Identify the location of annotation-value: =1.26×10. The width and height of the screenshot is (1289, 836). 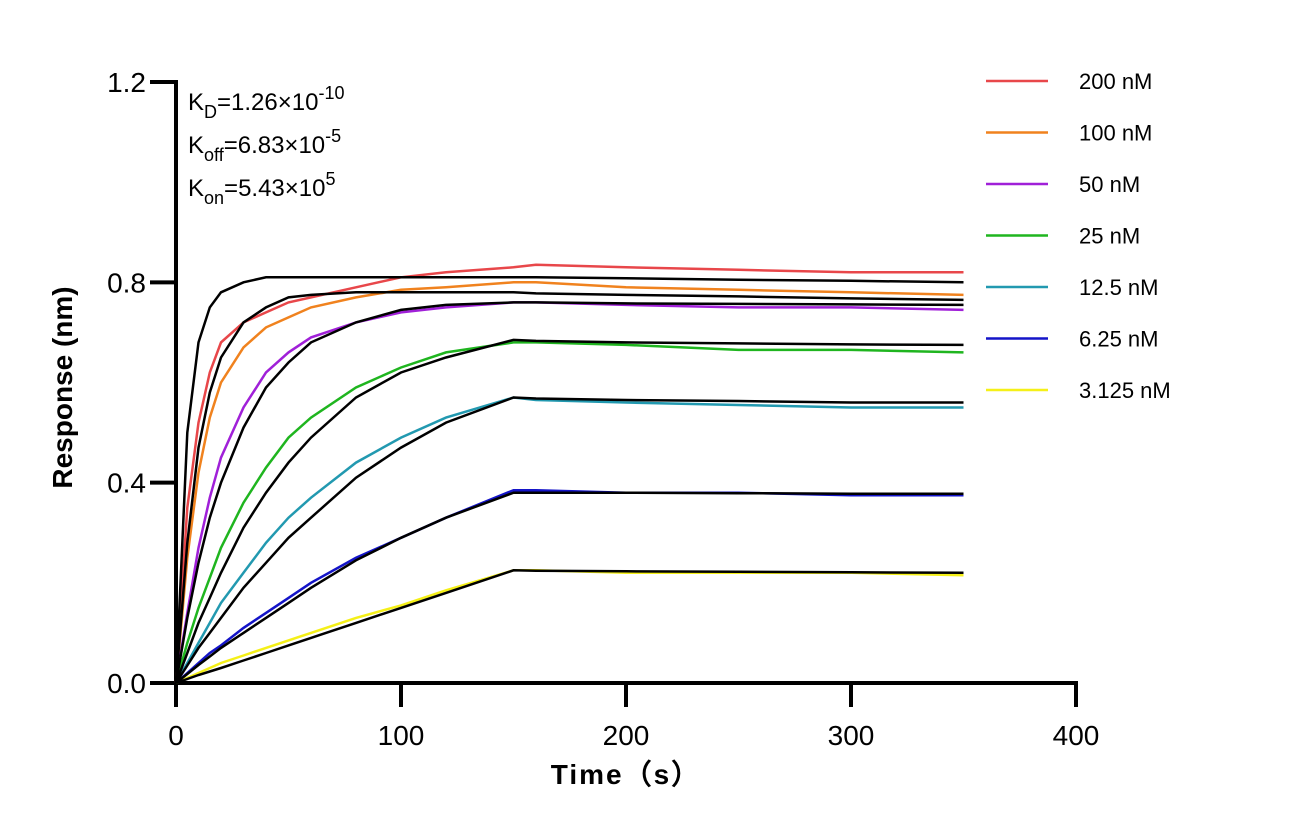
(267, 102).